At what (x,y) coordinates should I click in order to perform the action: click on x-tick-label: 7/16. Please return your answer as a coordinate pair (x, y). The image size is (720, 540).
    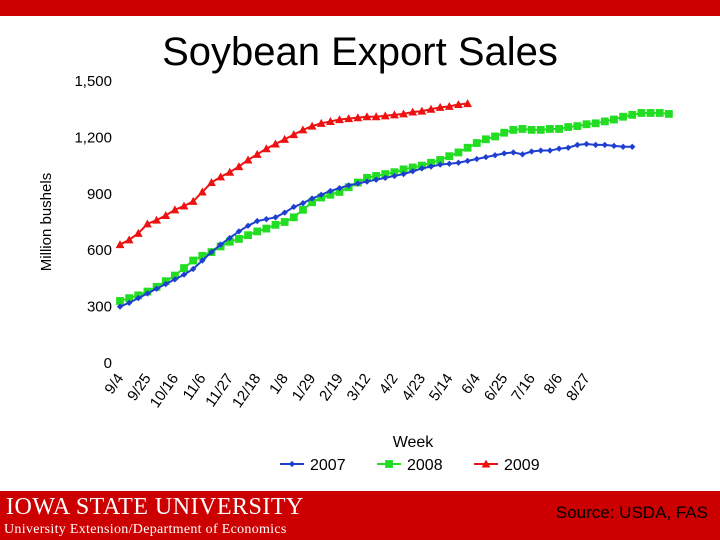
    Looking at the image, I should click on (523, 388).